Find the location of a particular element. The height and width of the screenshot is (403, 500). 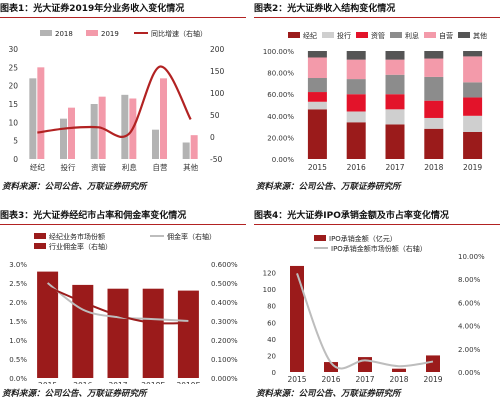

x-tick-label: 2018 is located at coordinates (398, 379).